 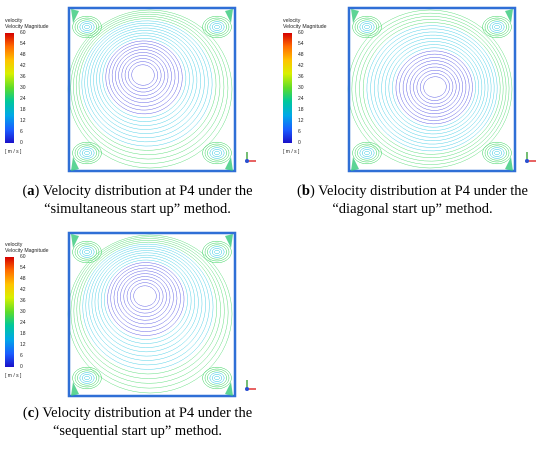 I want to click on velocity-plot-c, so click(x=152, y=314).